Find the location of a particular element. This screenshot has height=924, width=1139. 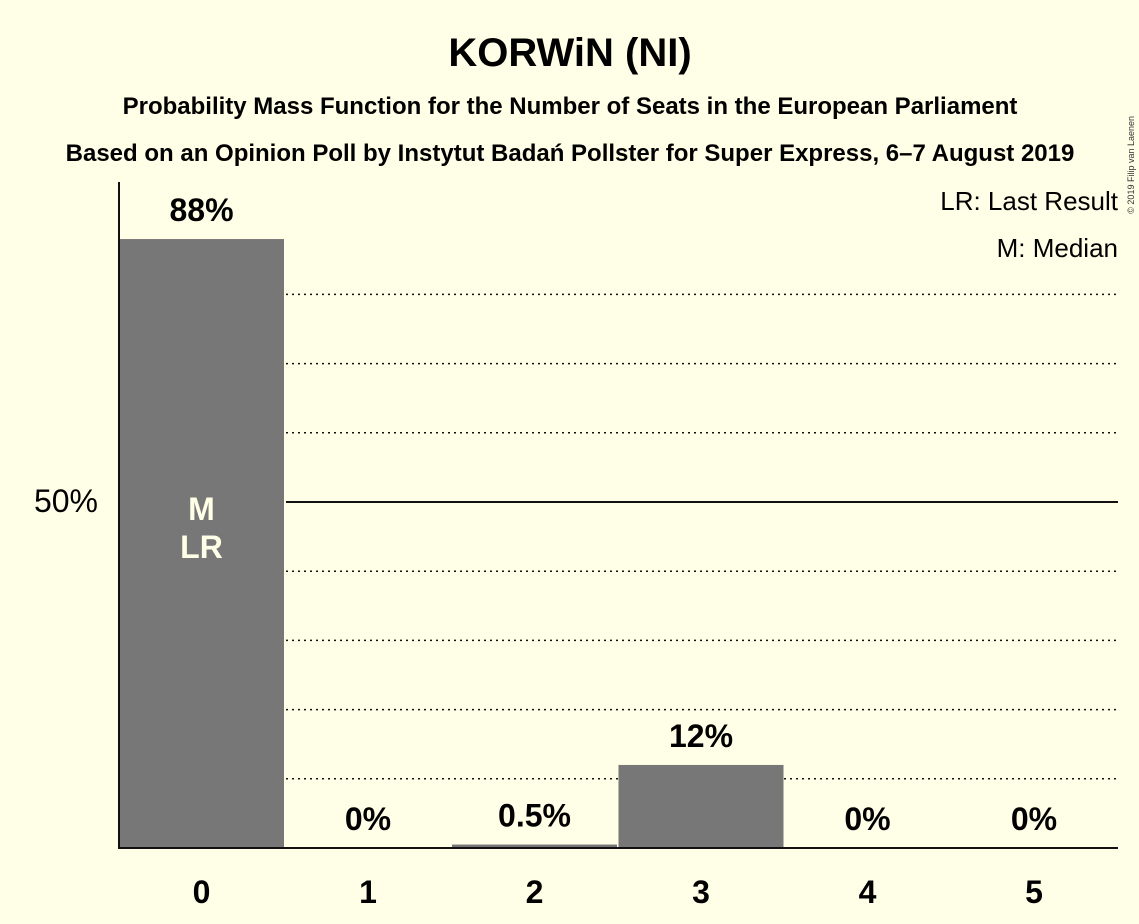

legend-last-result: LR: Last Result is located at coordinates (1029, 201).